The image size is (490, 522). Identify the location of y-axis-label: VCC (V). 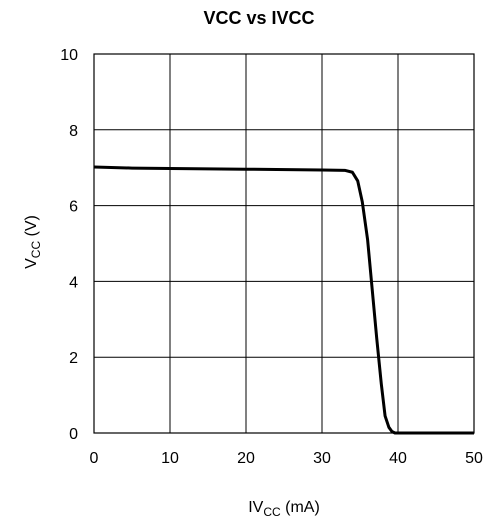
(33, 242).